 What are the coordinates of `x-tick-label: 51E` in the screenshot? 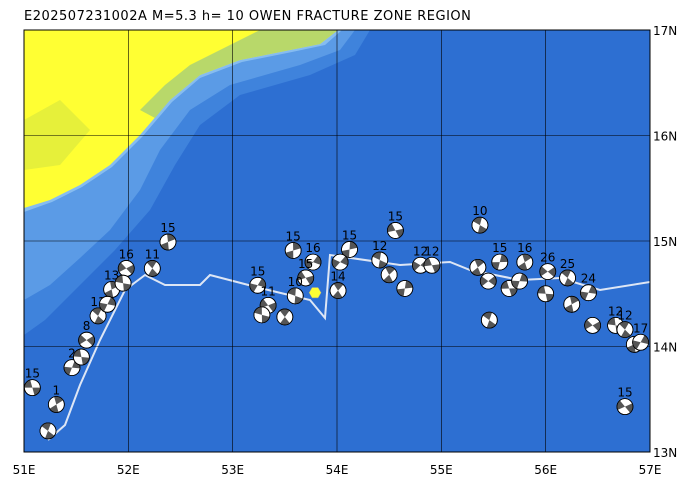 It's located at (24, 470).